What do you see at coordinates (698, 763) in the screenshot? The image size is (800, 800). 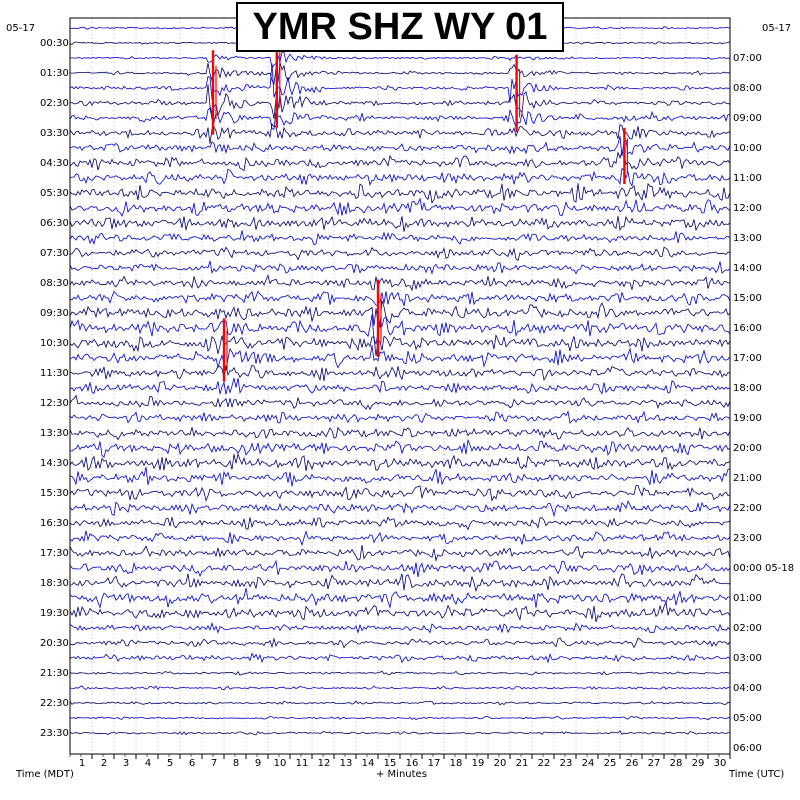 I see `x-tick-label: 29` at bounding box center [698, 763].